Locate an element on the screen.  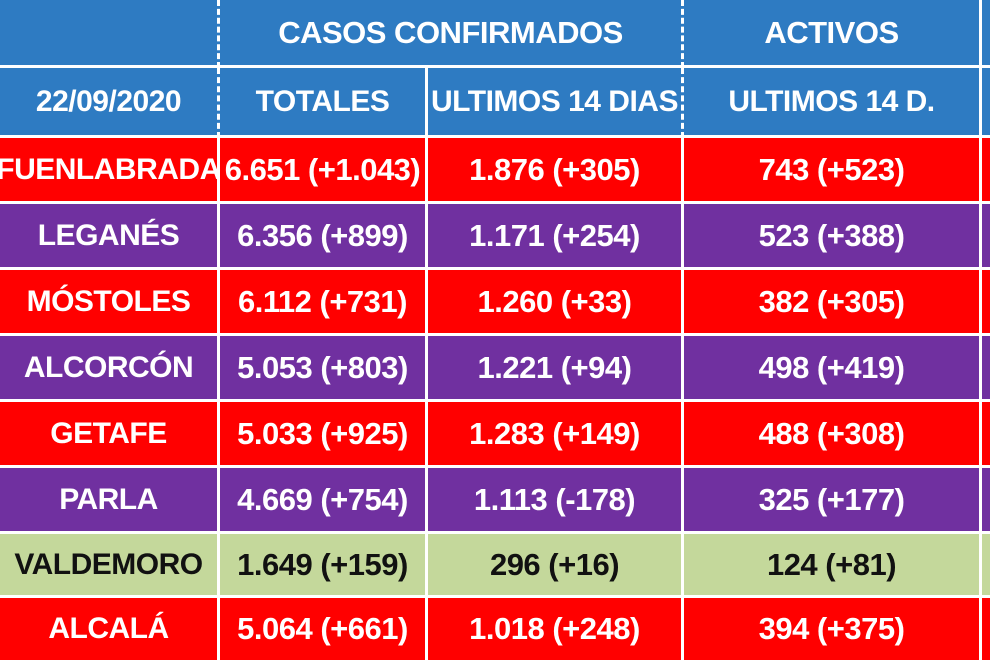
header-corner is located at coordinates (110, 34).